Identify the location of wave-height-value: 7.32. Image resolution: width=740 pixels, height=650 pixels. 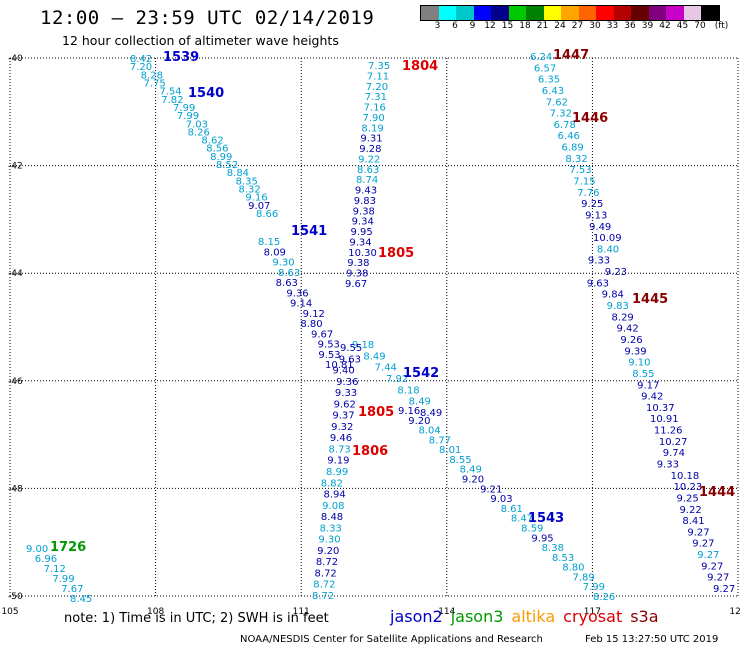
(561, 114).